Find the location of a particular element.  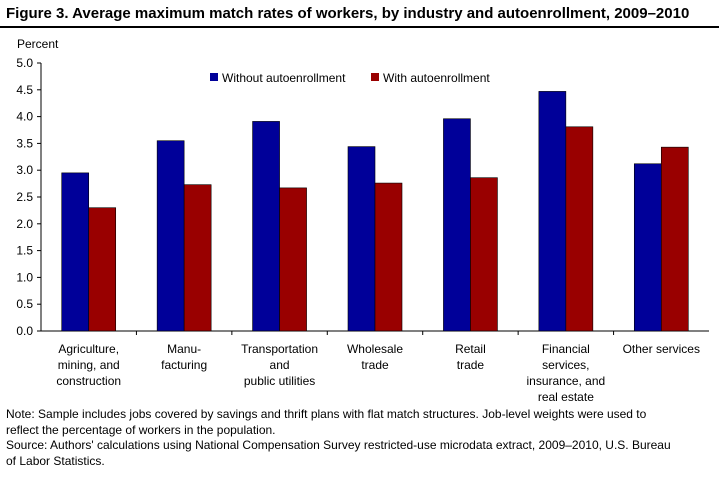

y-tick-label: 3.0 is located at coordinates (24, 170).